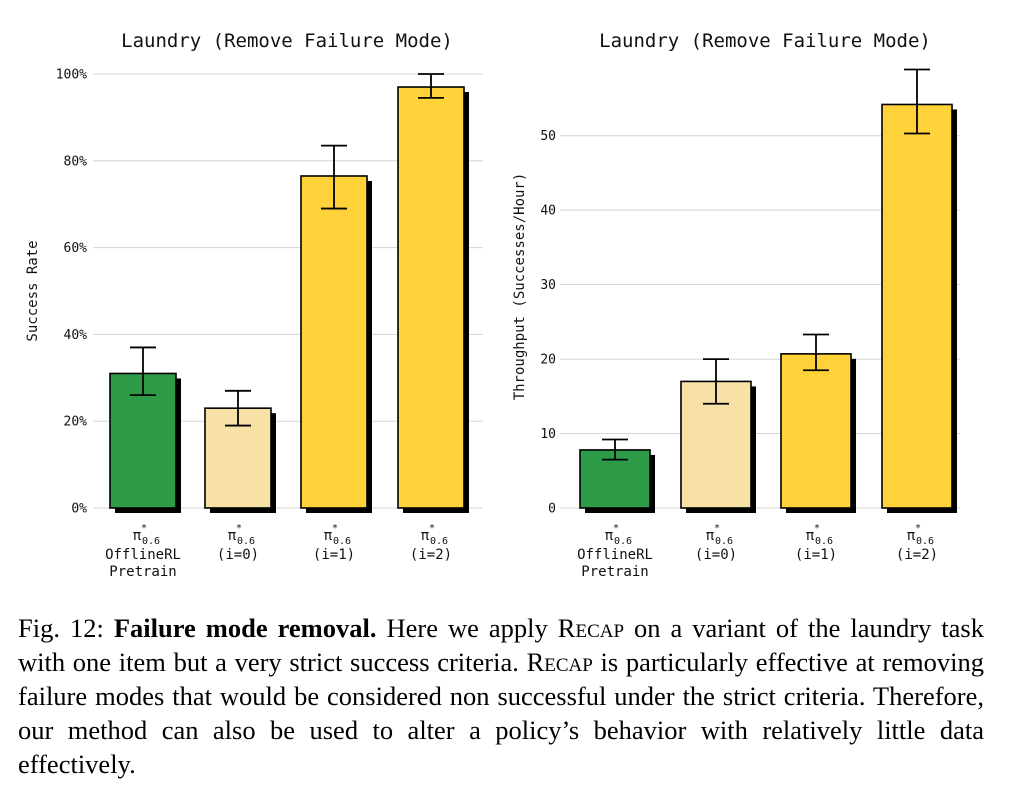  What do you see at coordinates (61, 628) in the screenshot?
I see `caption-fig-label: Fig. 12:` at bounding box center [61, 628].